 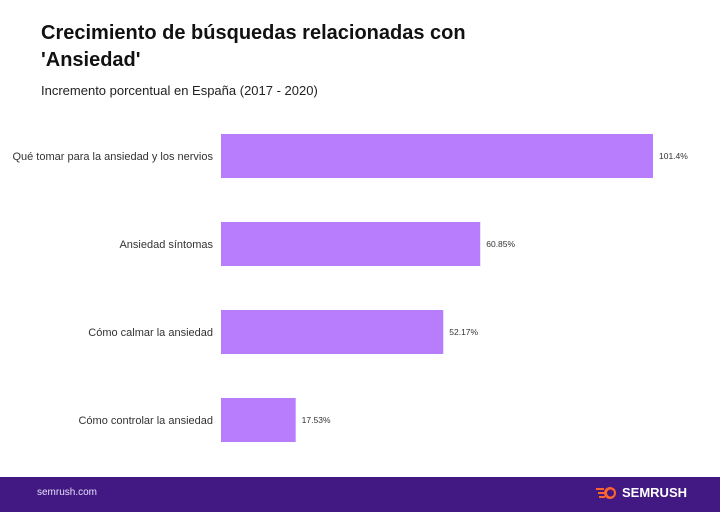 I want to click on data-label: 101.4%, so click(x=673, y=156).